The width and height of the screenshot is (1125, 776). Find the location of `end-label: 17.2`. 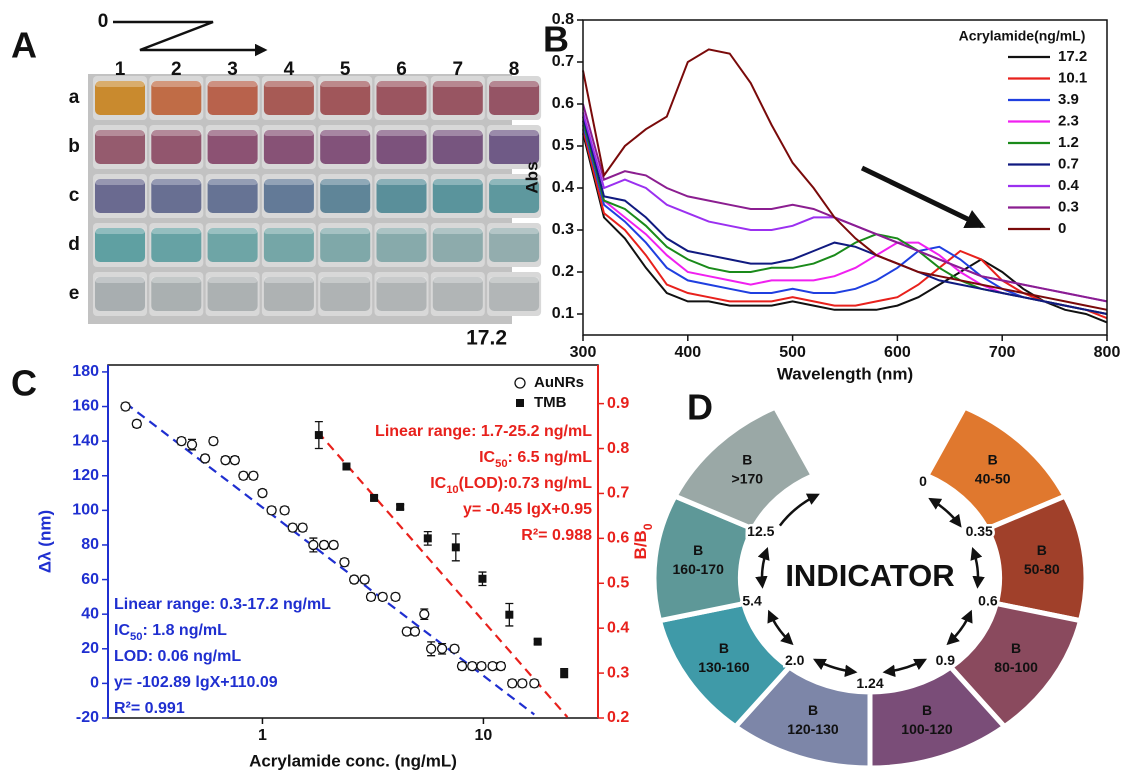

end-label: 17.2 is located at coordinates (486, 338).